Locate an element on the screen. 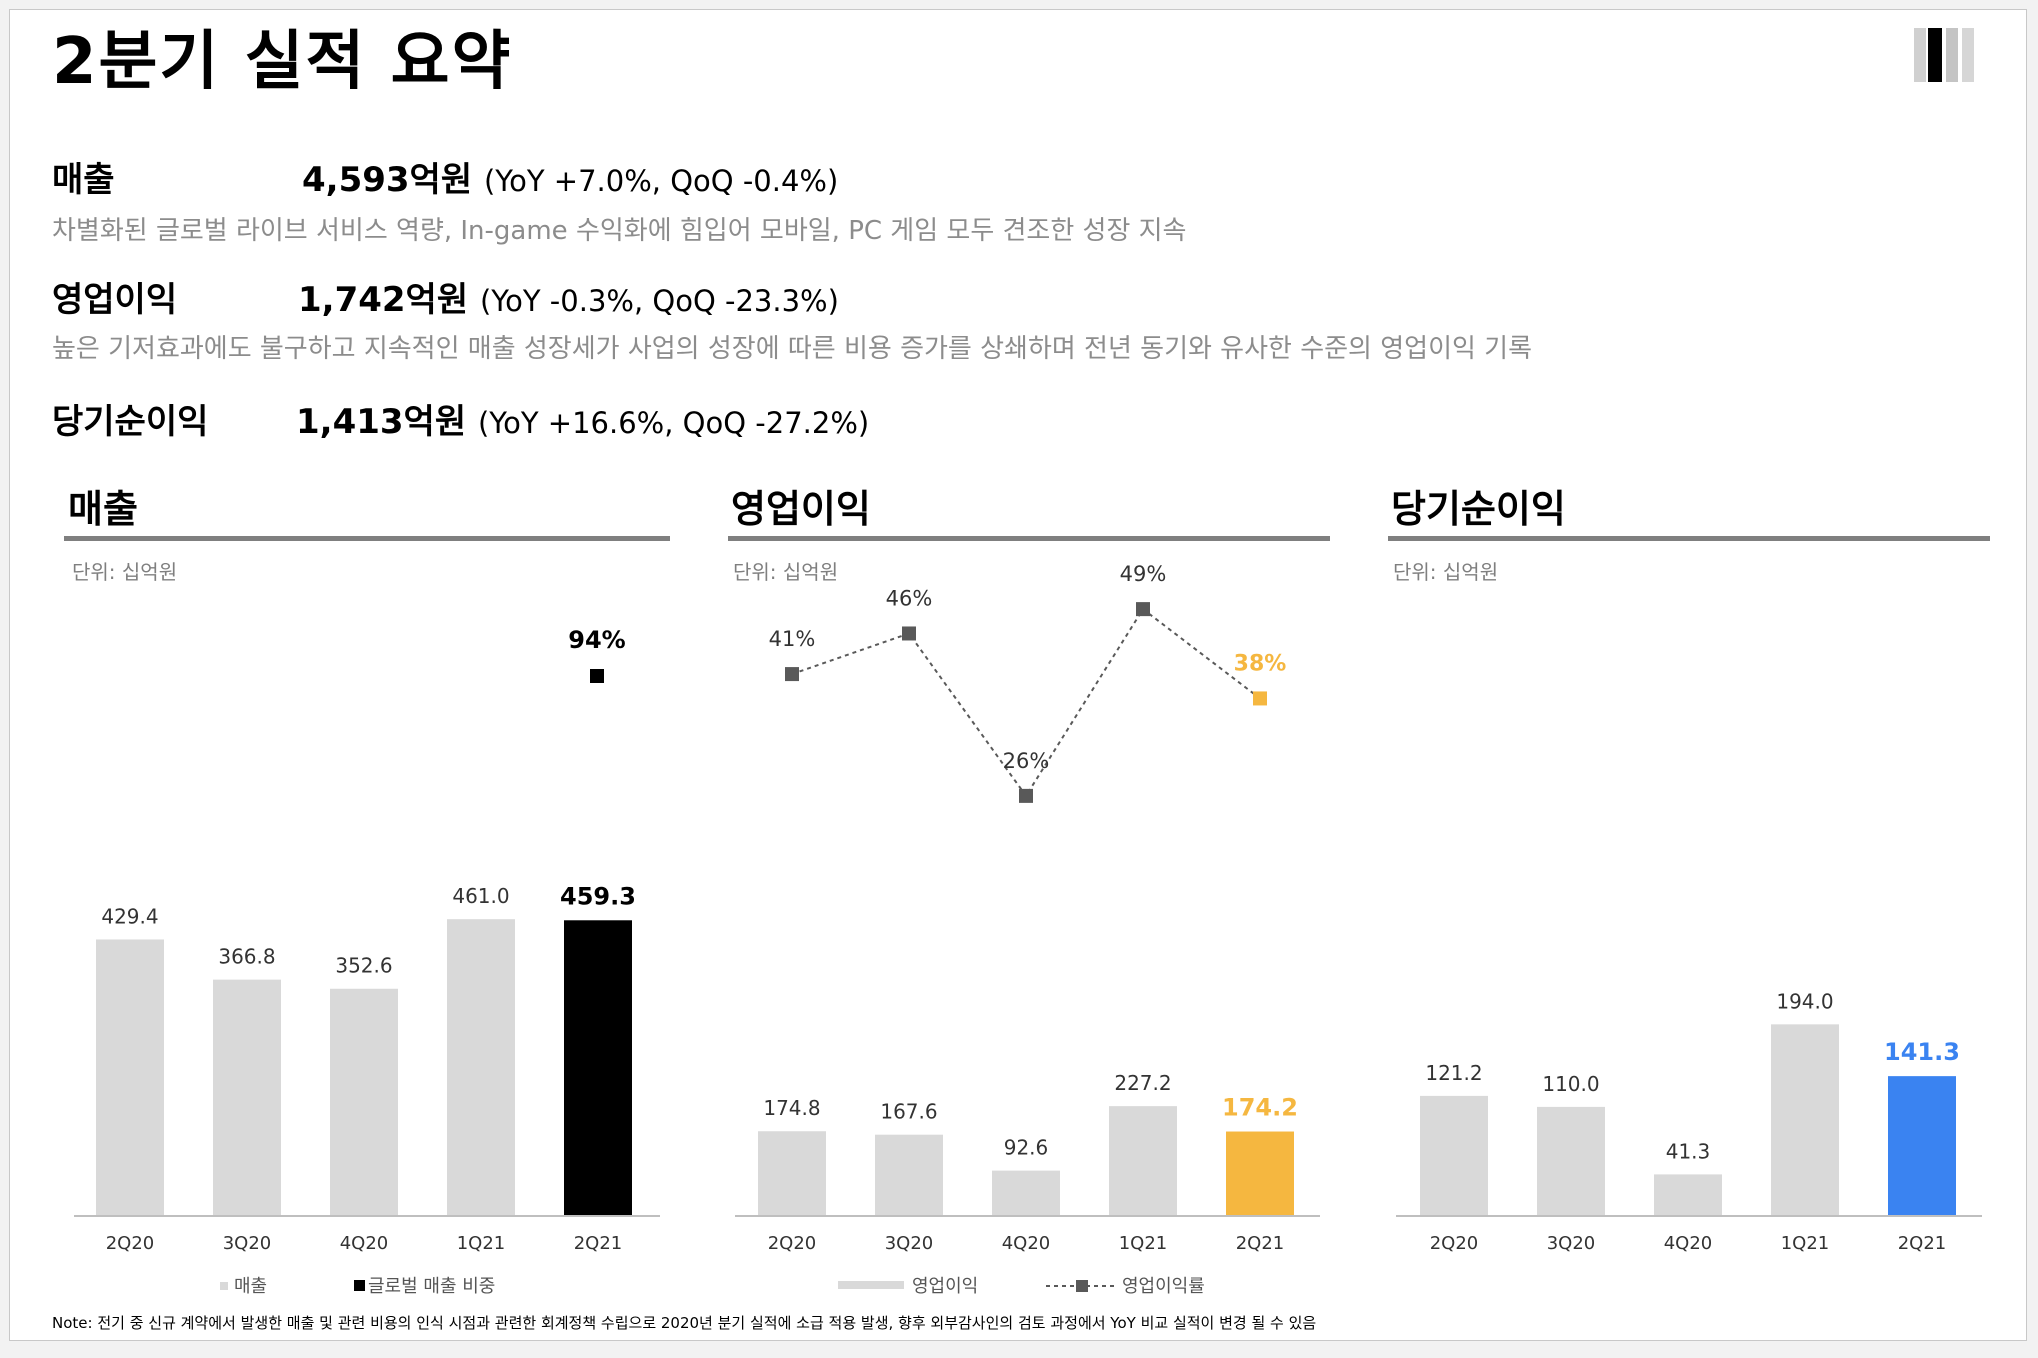 This screenshot has width=2038, height=1358. summary-value: 1,413억원 is located at coordinates (381, 422).